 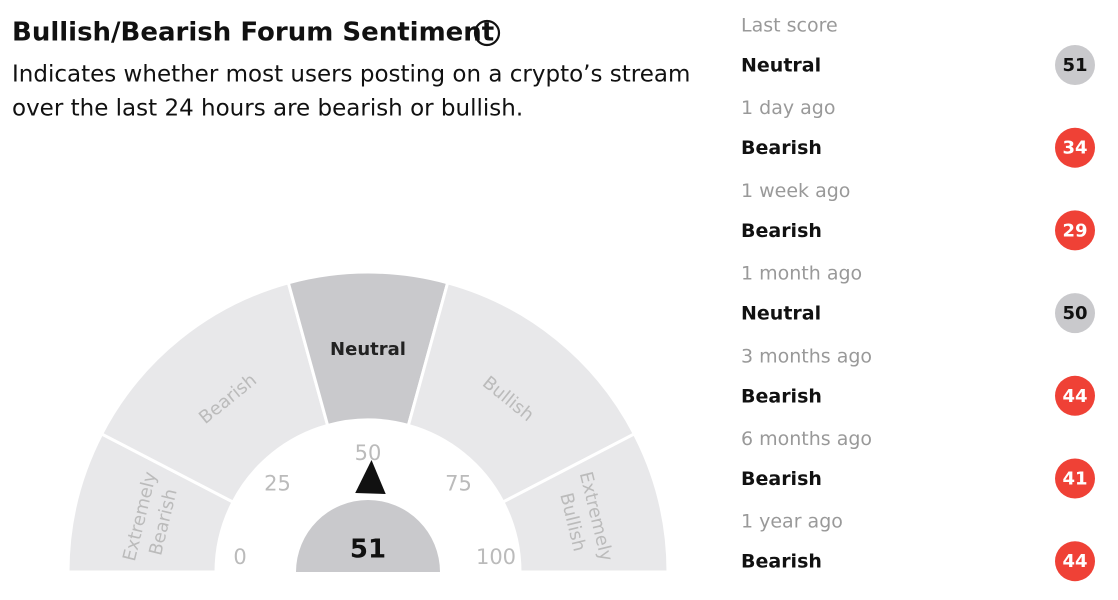 What do you see at coordinates (370, 477) in the screenshot?
I see `needle` at bounding box center [370, 477].